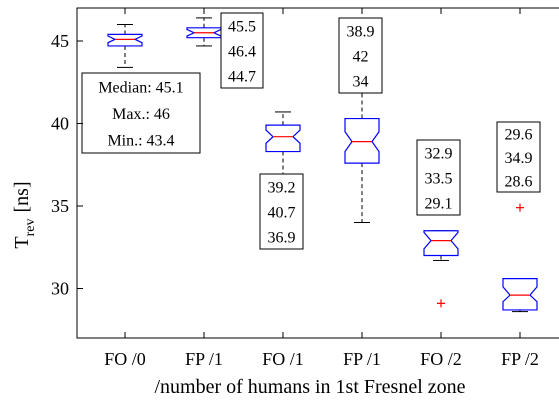 The height and width of the screenshot is (405, 559). What do you see at coordinates (520, 359) in the screenshot?
I see `x-tick-label: FP /2` at bounding box center [520, 359].